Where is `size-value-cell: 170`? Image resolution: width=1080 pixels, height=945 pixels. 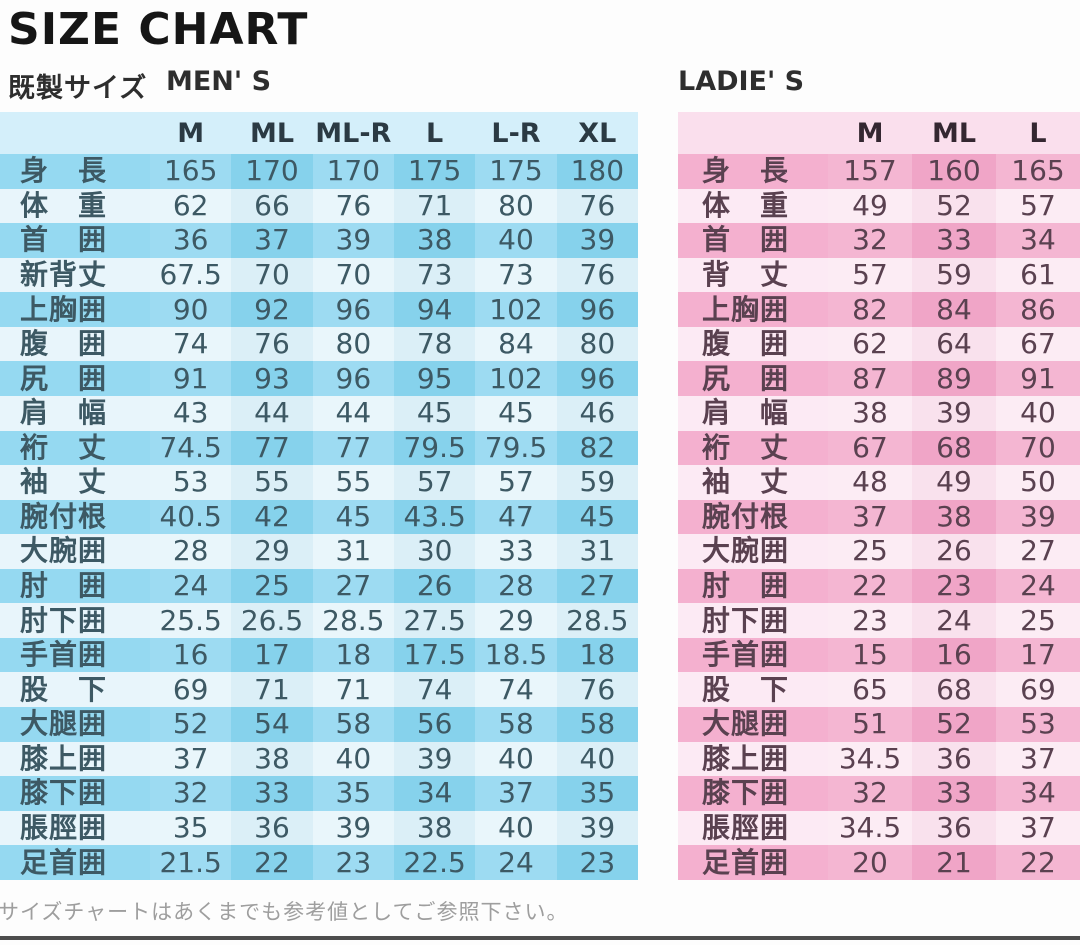
size-value-cell: 170 is located at coordinates (272, 171).